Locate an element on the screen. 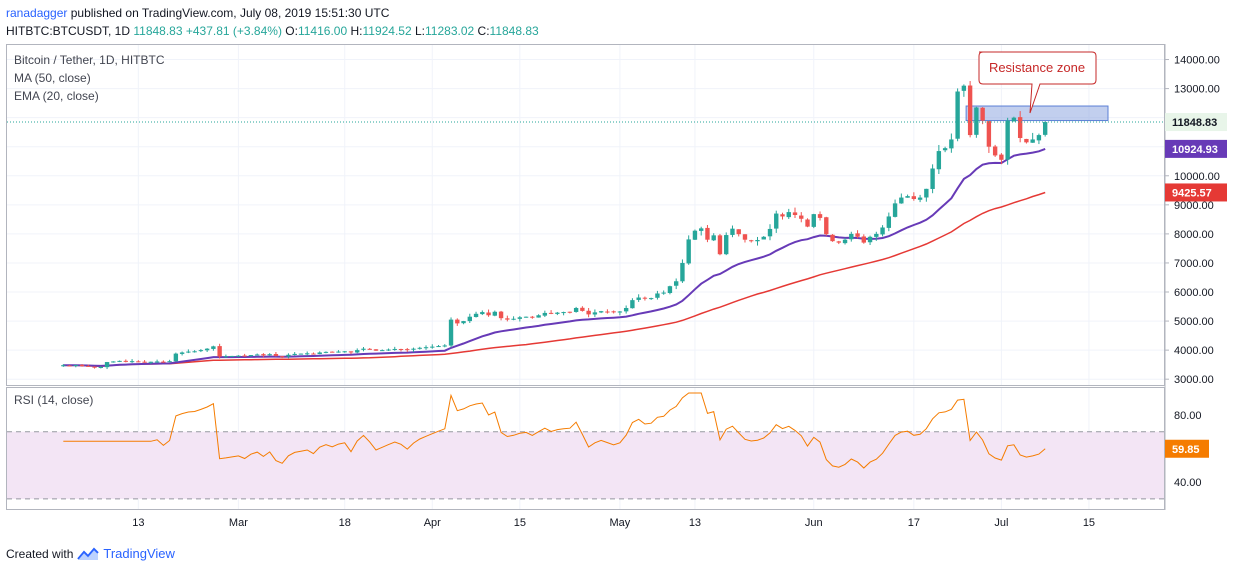 This screenshot has width=1234, height=572. callout-bubble is located at coordinates (1037, 82).